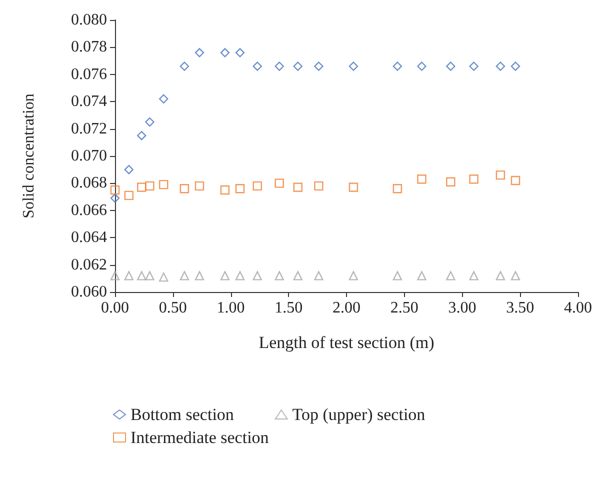 The image size is (605, 481). Describe the element at coordinates (288, 308) in the screenshot. I see `x-tick-label: 1.50` at that location.